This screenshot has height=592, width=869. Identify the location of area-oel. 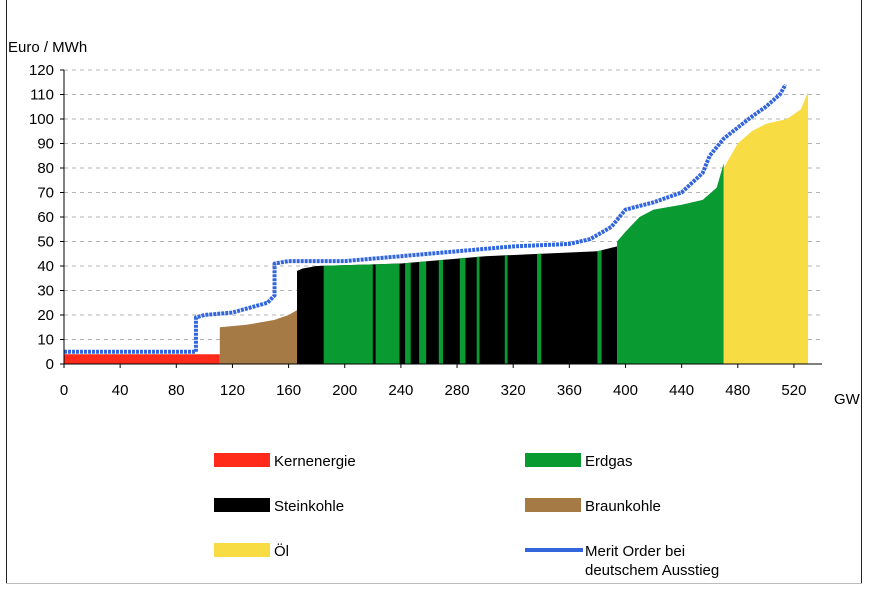
(765, 228).